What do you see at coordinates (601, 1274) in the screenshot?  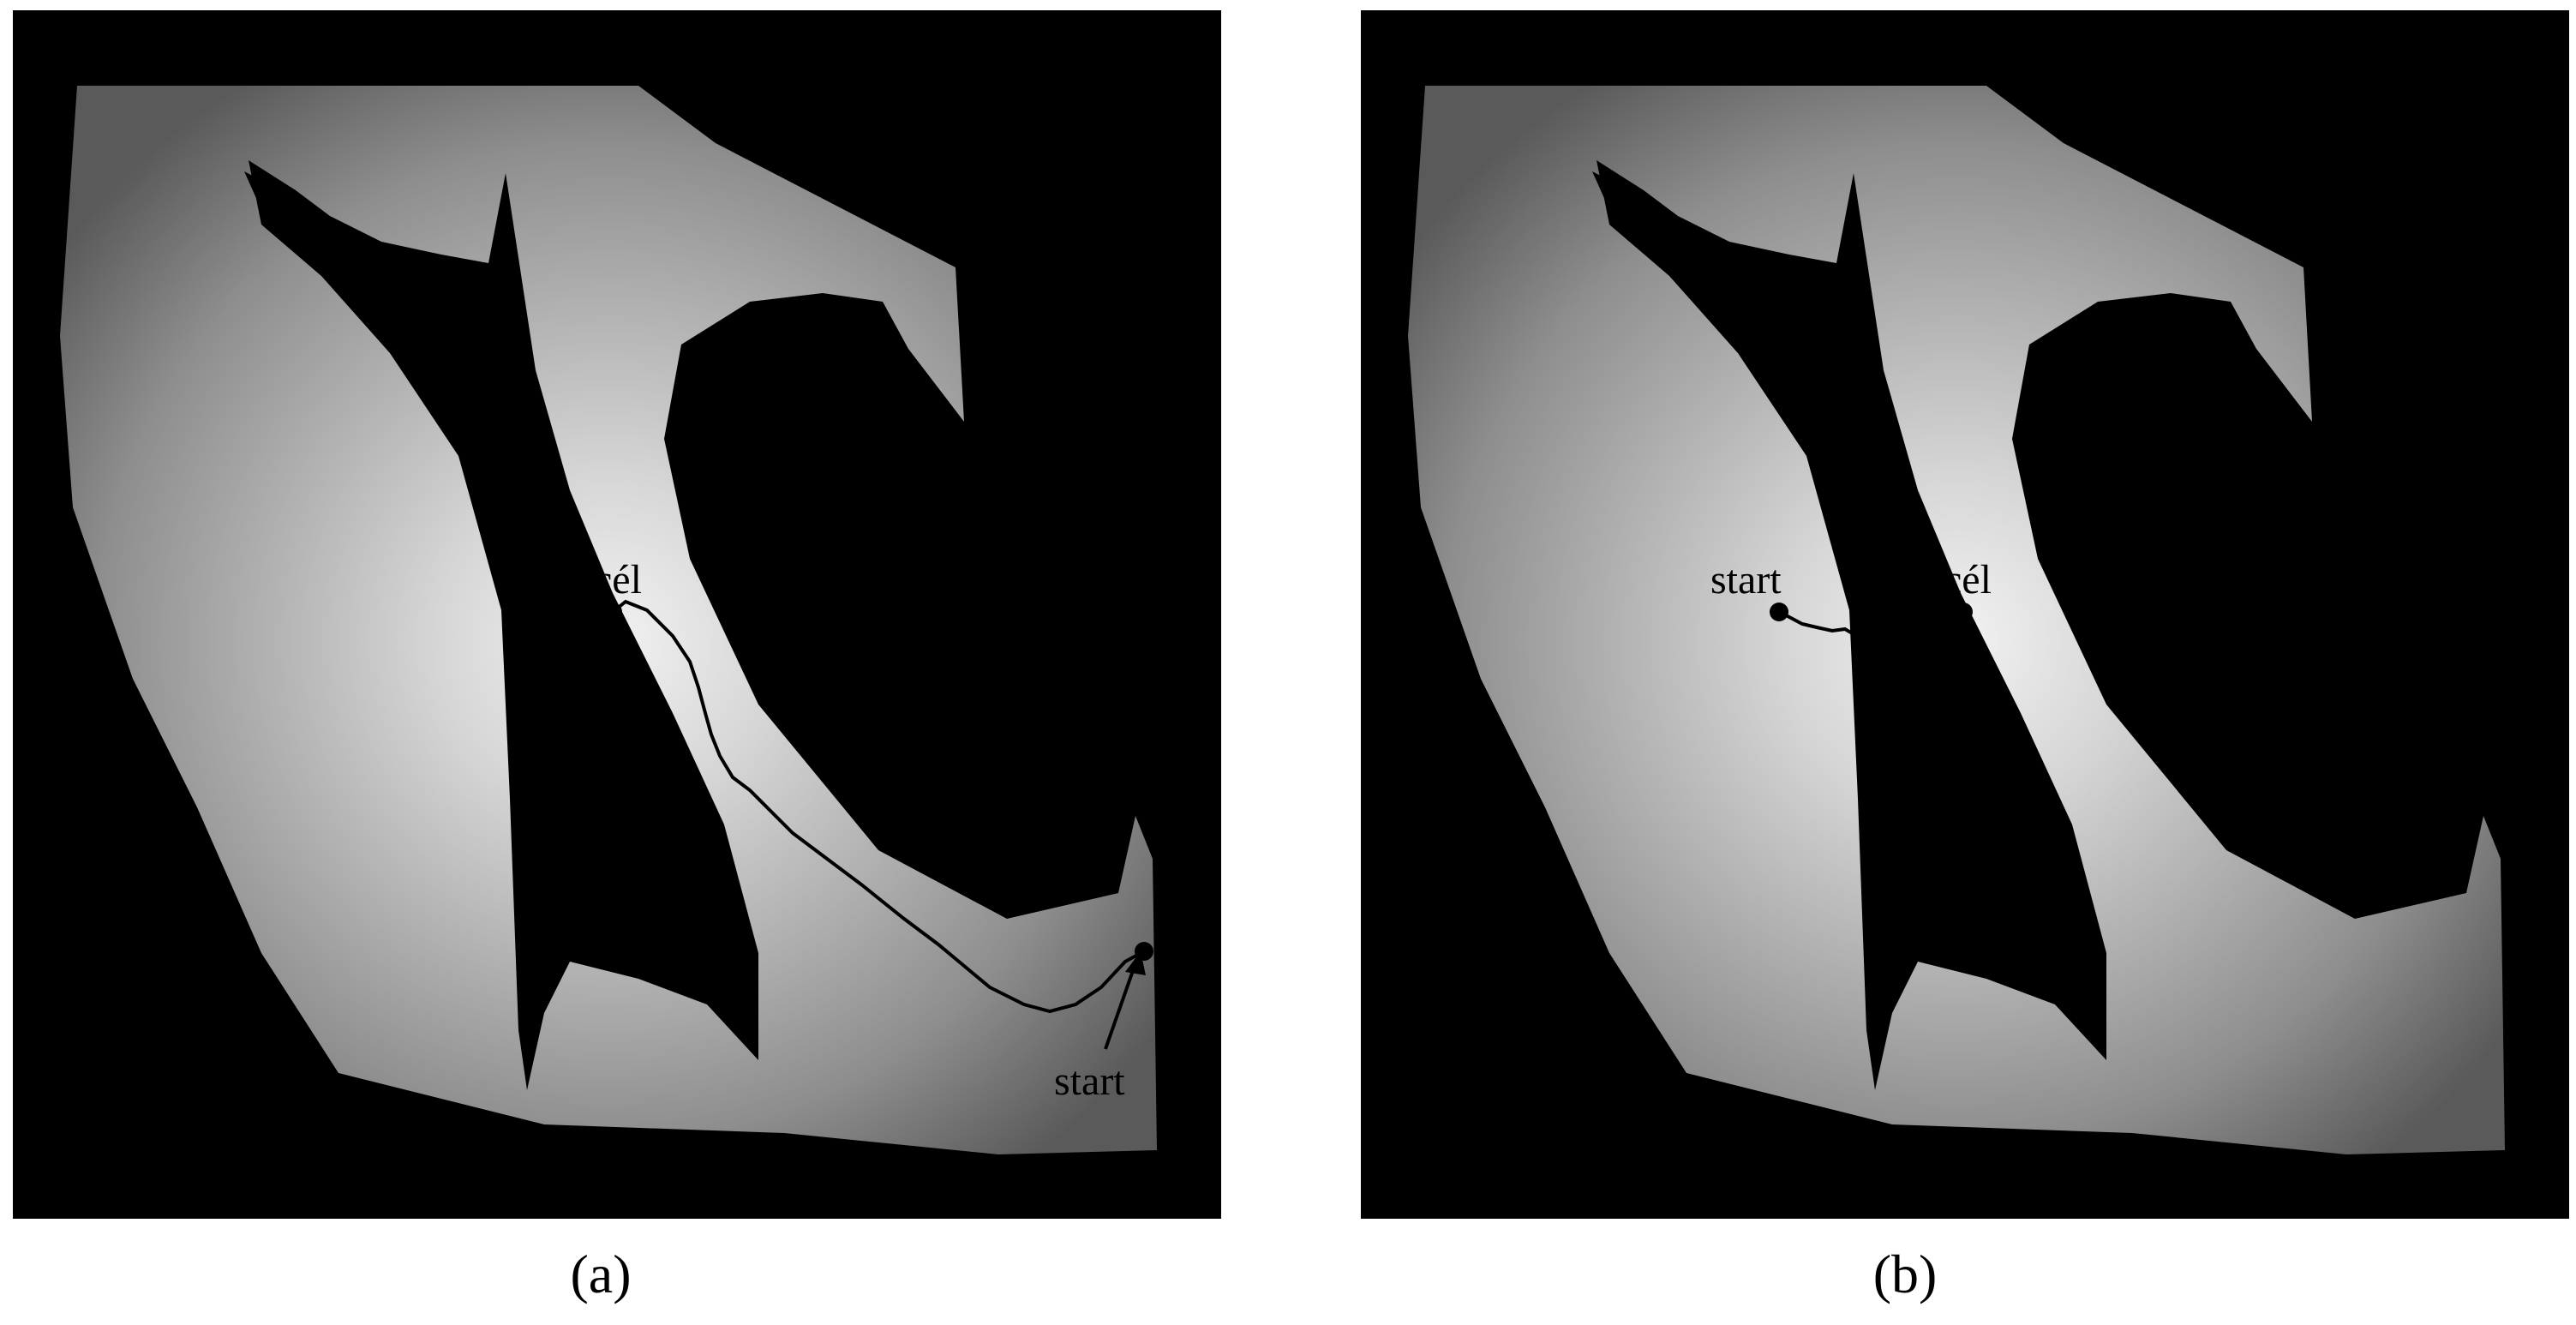 I see `caption-a: (a)` at bounding box center [601, 1274].